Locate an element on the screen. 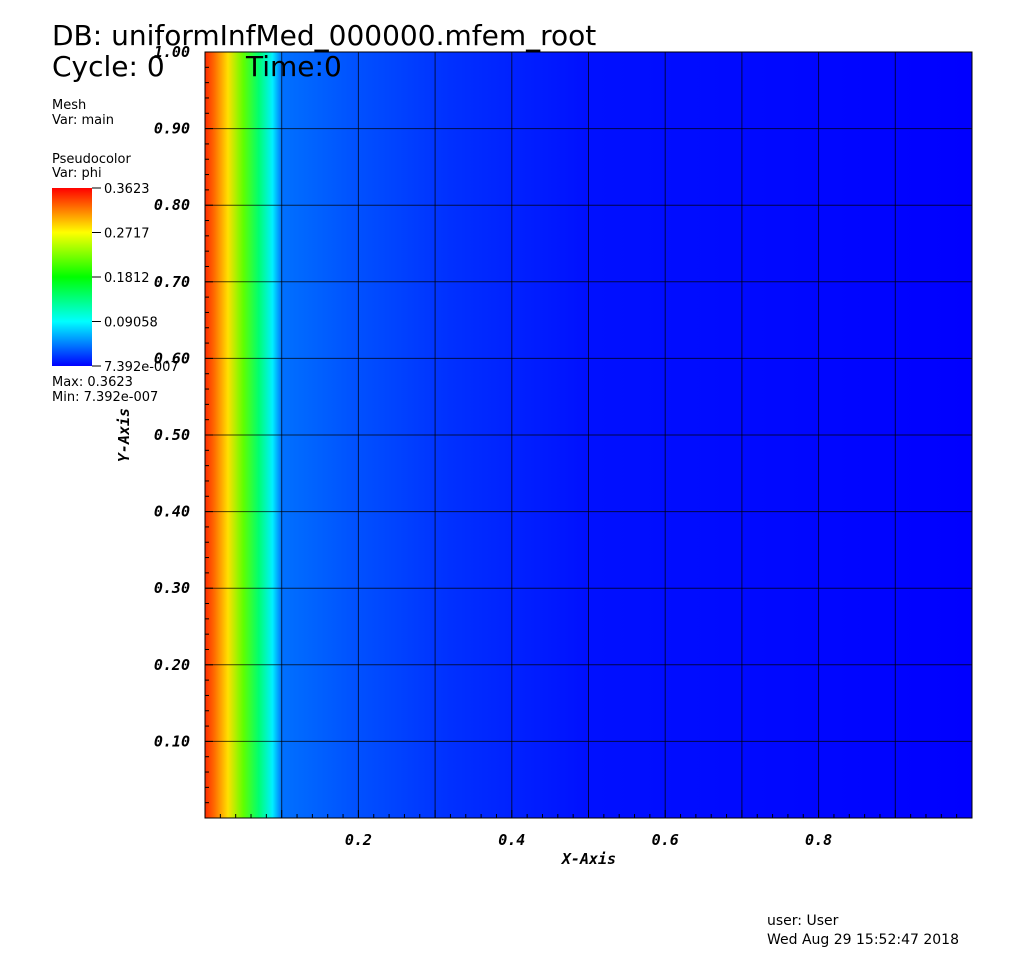 The width and height of the screenshot is (1024, 963). cycle: Cycle: 0 is located at coordinates (108, 66).